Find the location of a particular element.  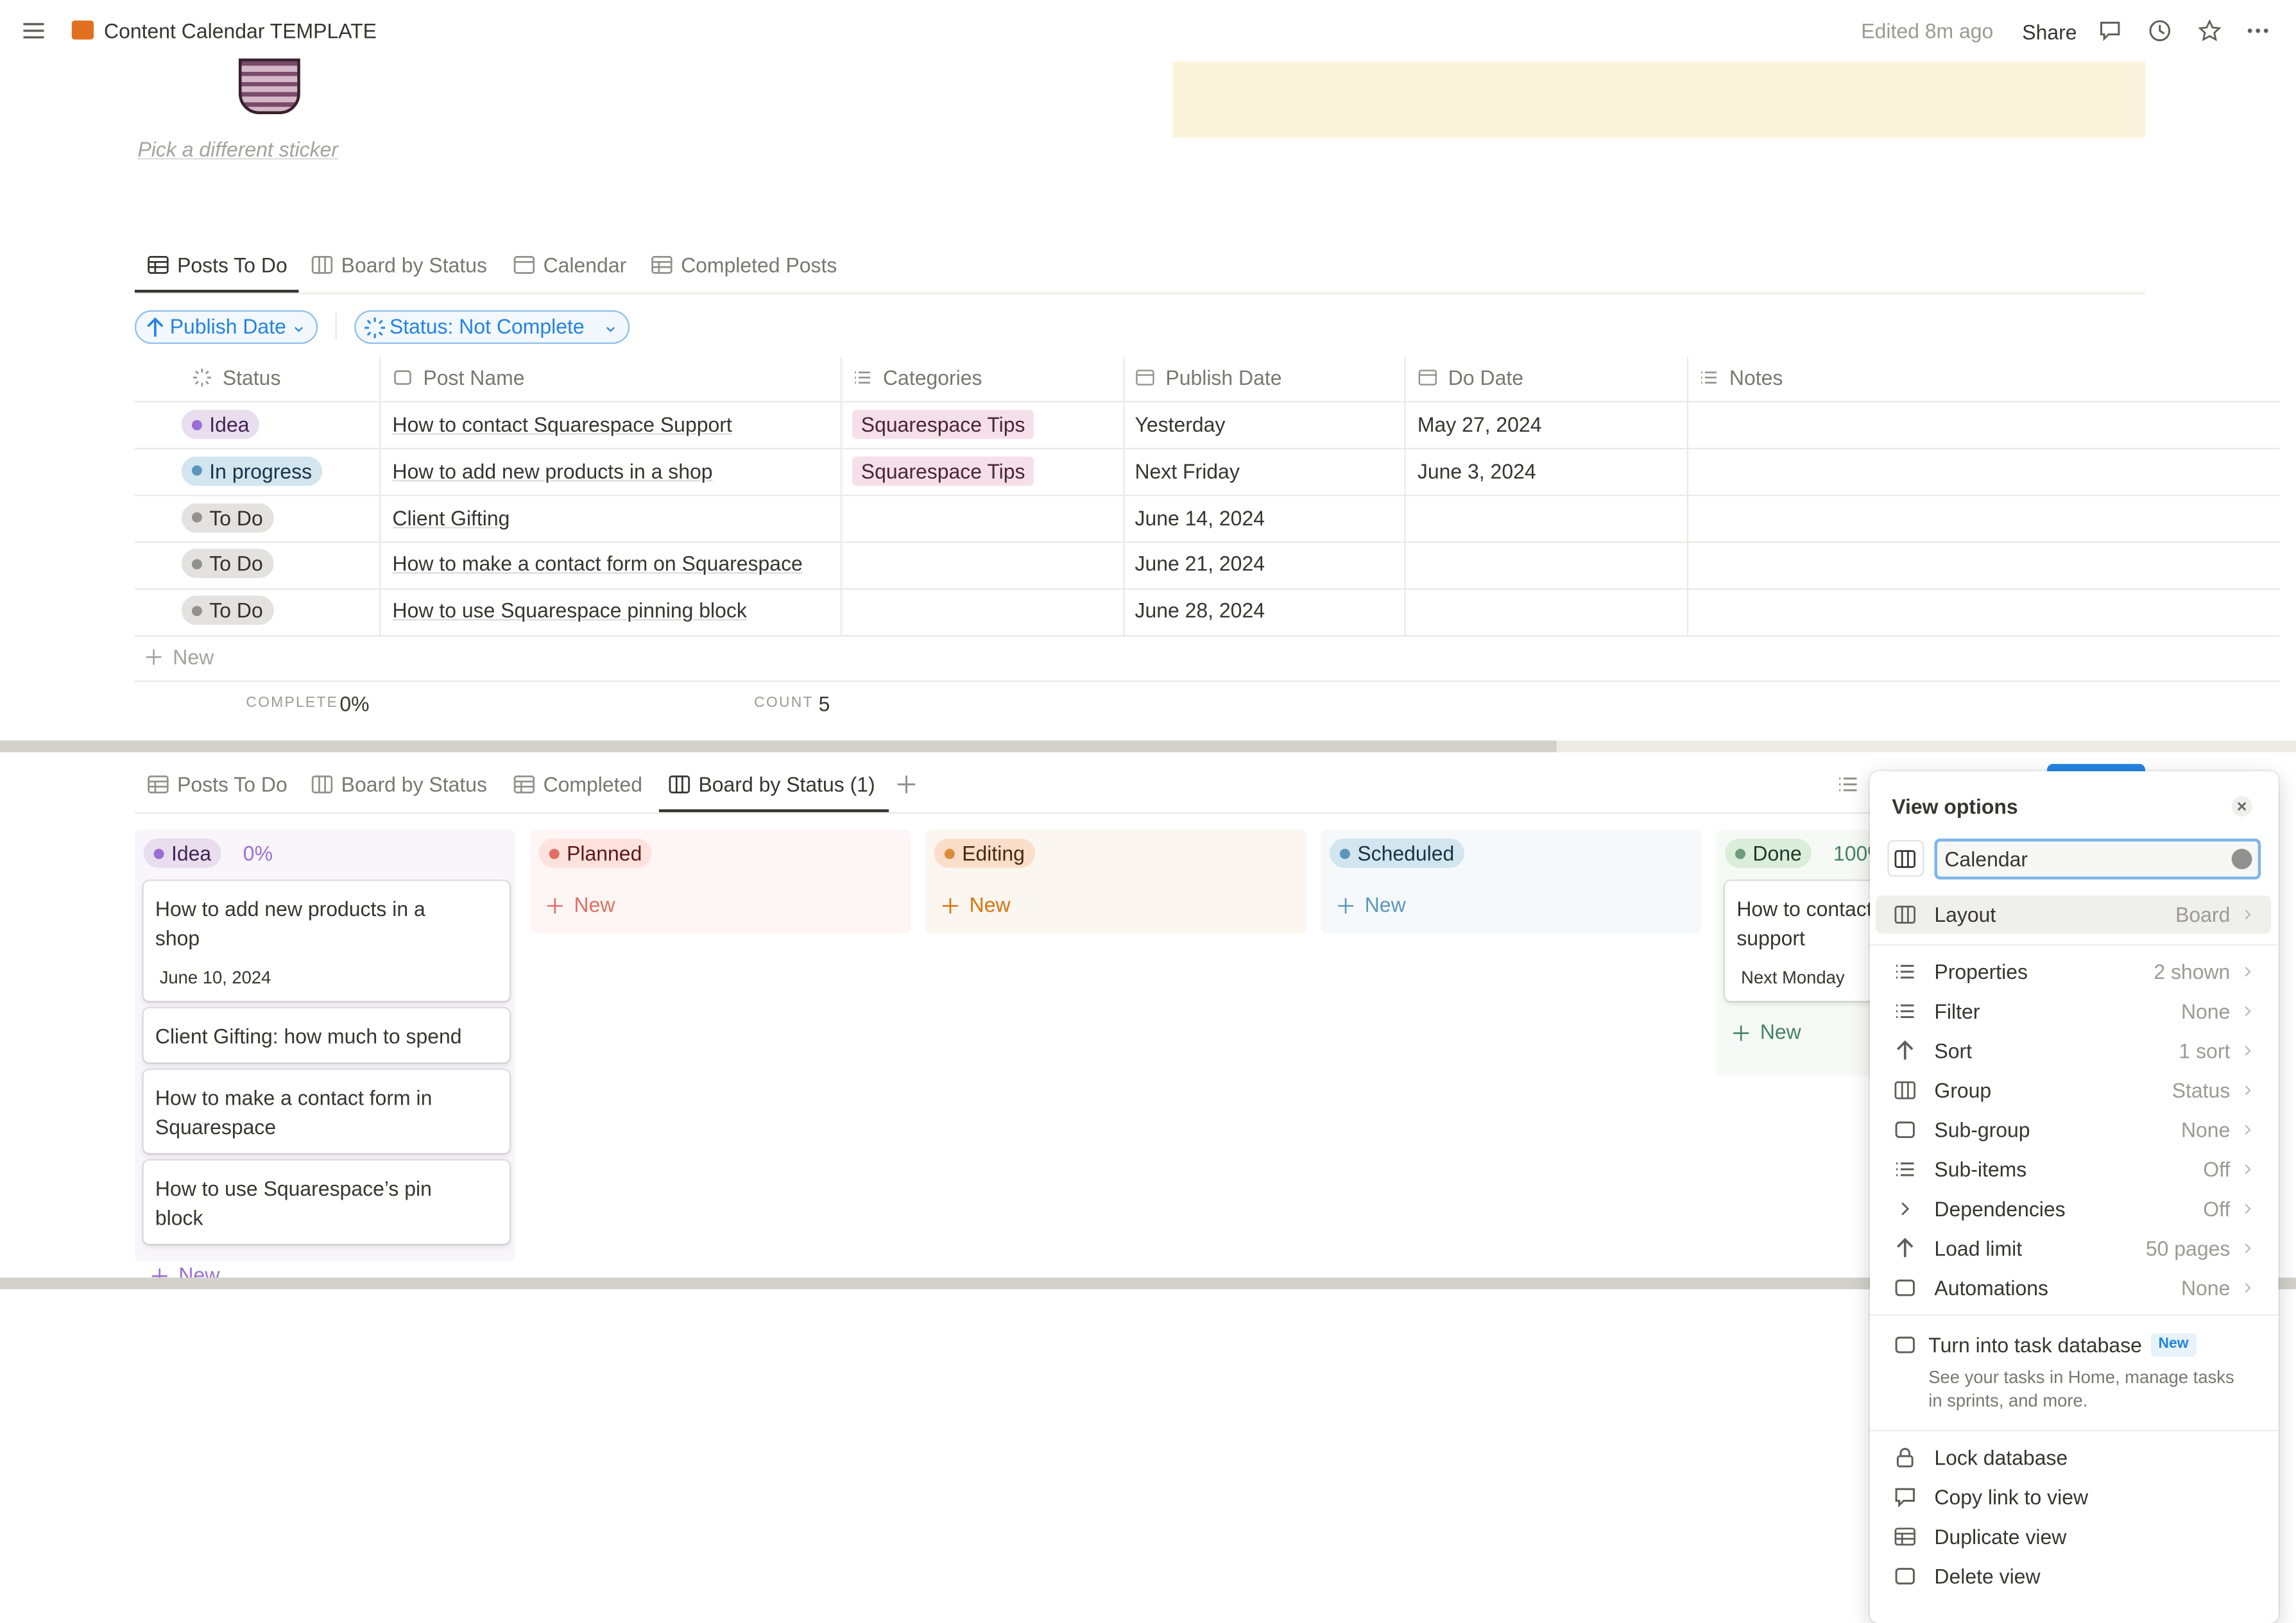

view-icon is located at coordinates (1904, 859).